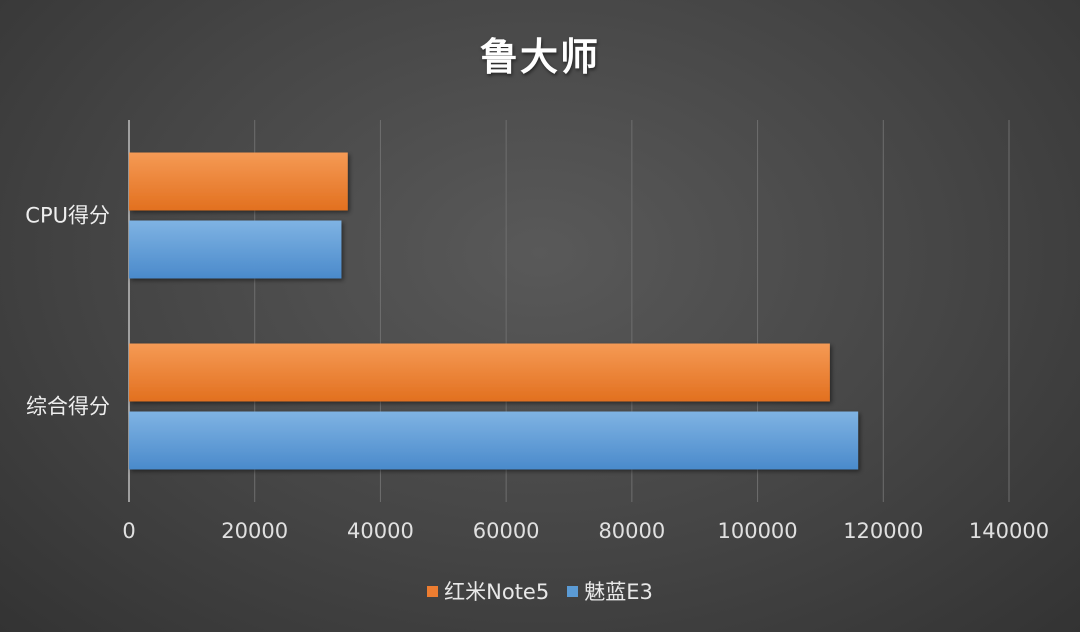 This screenshot has width=1080, height=632. What do you see at coordinates (254, 531) in the screenshot?
I see `x-tick-label: 20000` at bounding box center [254, 531].